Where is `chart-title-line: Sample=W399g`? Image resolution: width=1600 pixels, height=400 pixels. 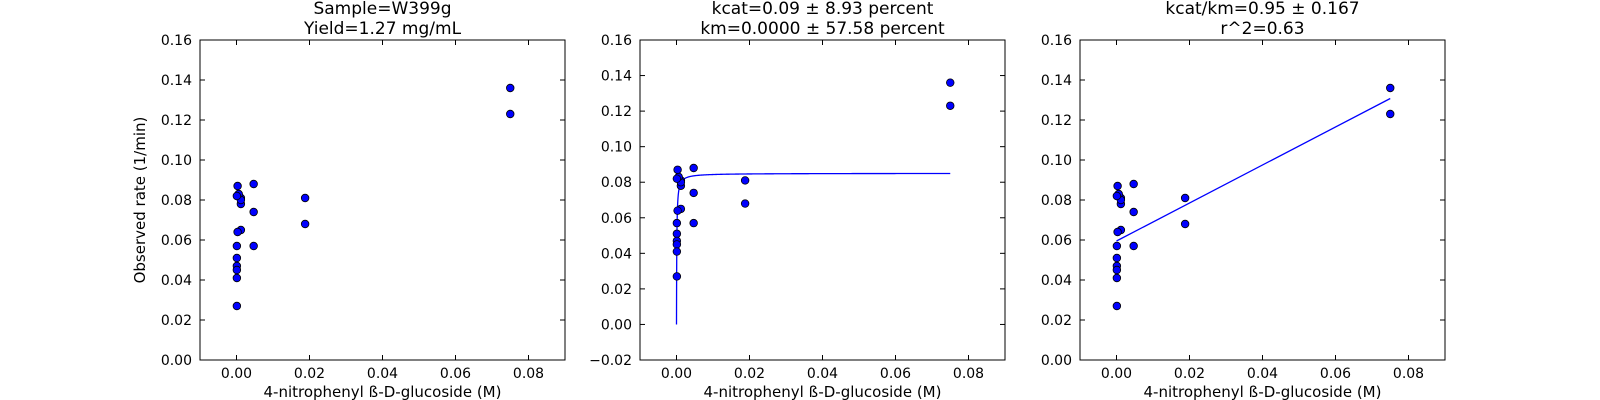 chart-title-line: Sample=W399g is located at coordinates (382, 9).